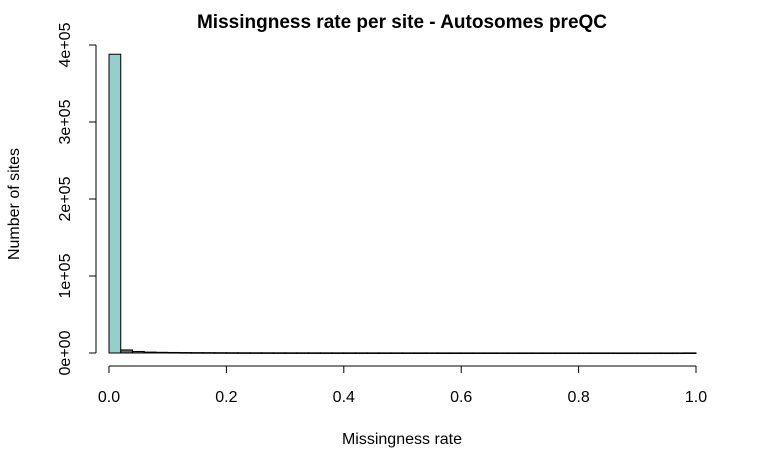 This screenshot has width=763, height=471. What do you see at coordinates (461, 397) in the screenshot?
I see `x-tick-label: 0.6` at bounding box center [461, 397].